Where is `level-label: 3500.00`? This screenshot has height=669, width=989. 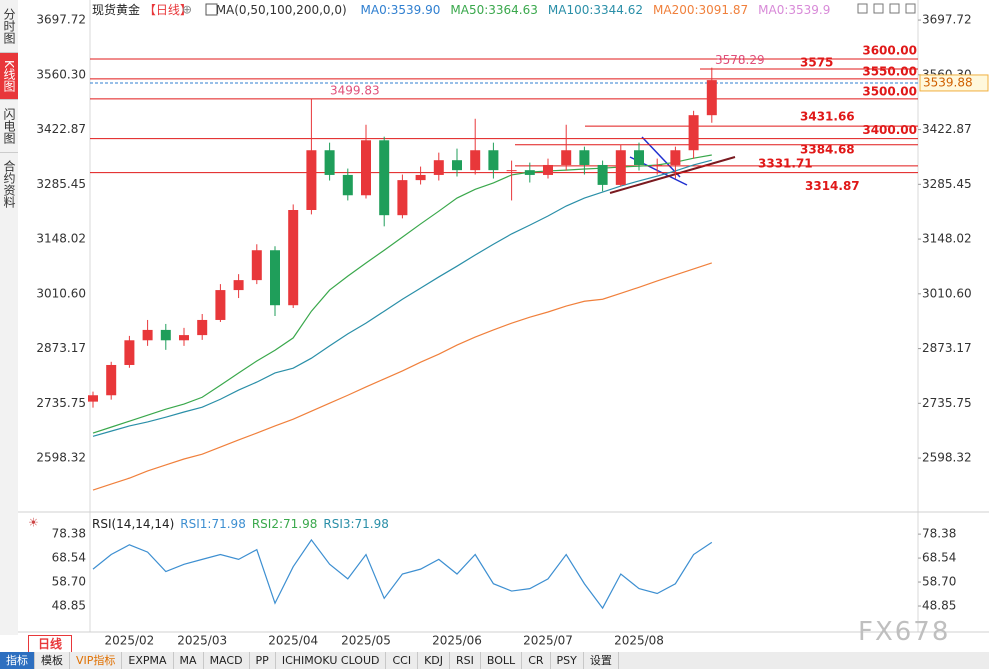
level-label: 3500.00 is located at coordinates (889, 91).